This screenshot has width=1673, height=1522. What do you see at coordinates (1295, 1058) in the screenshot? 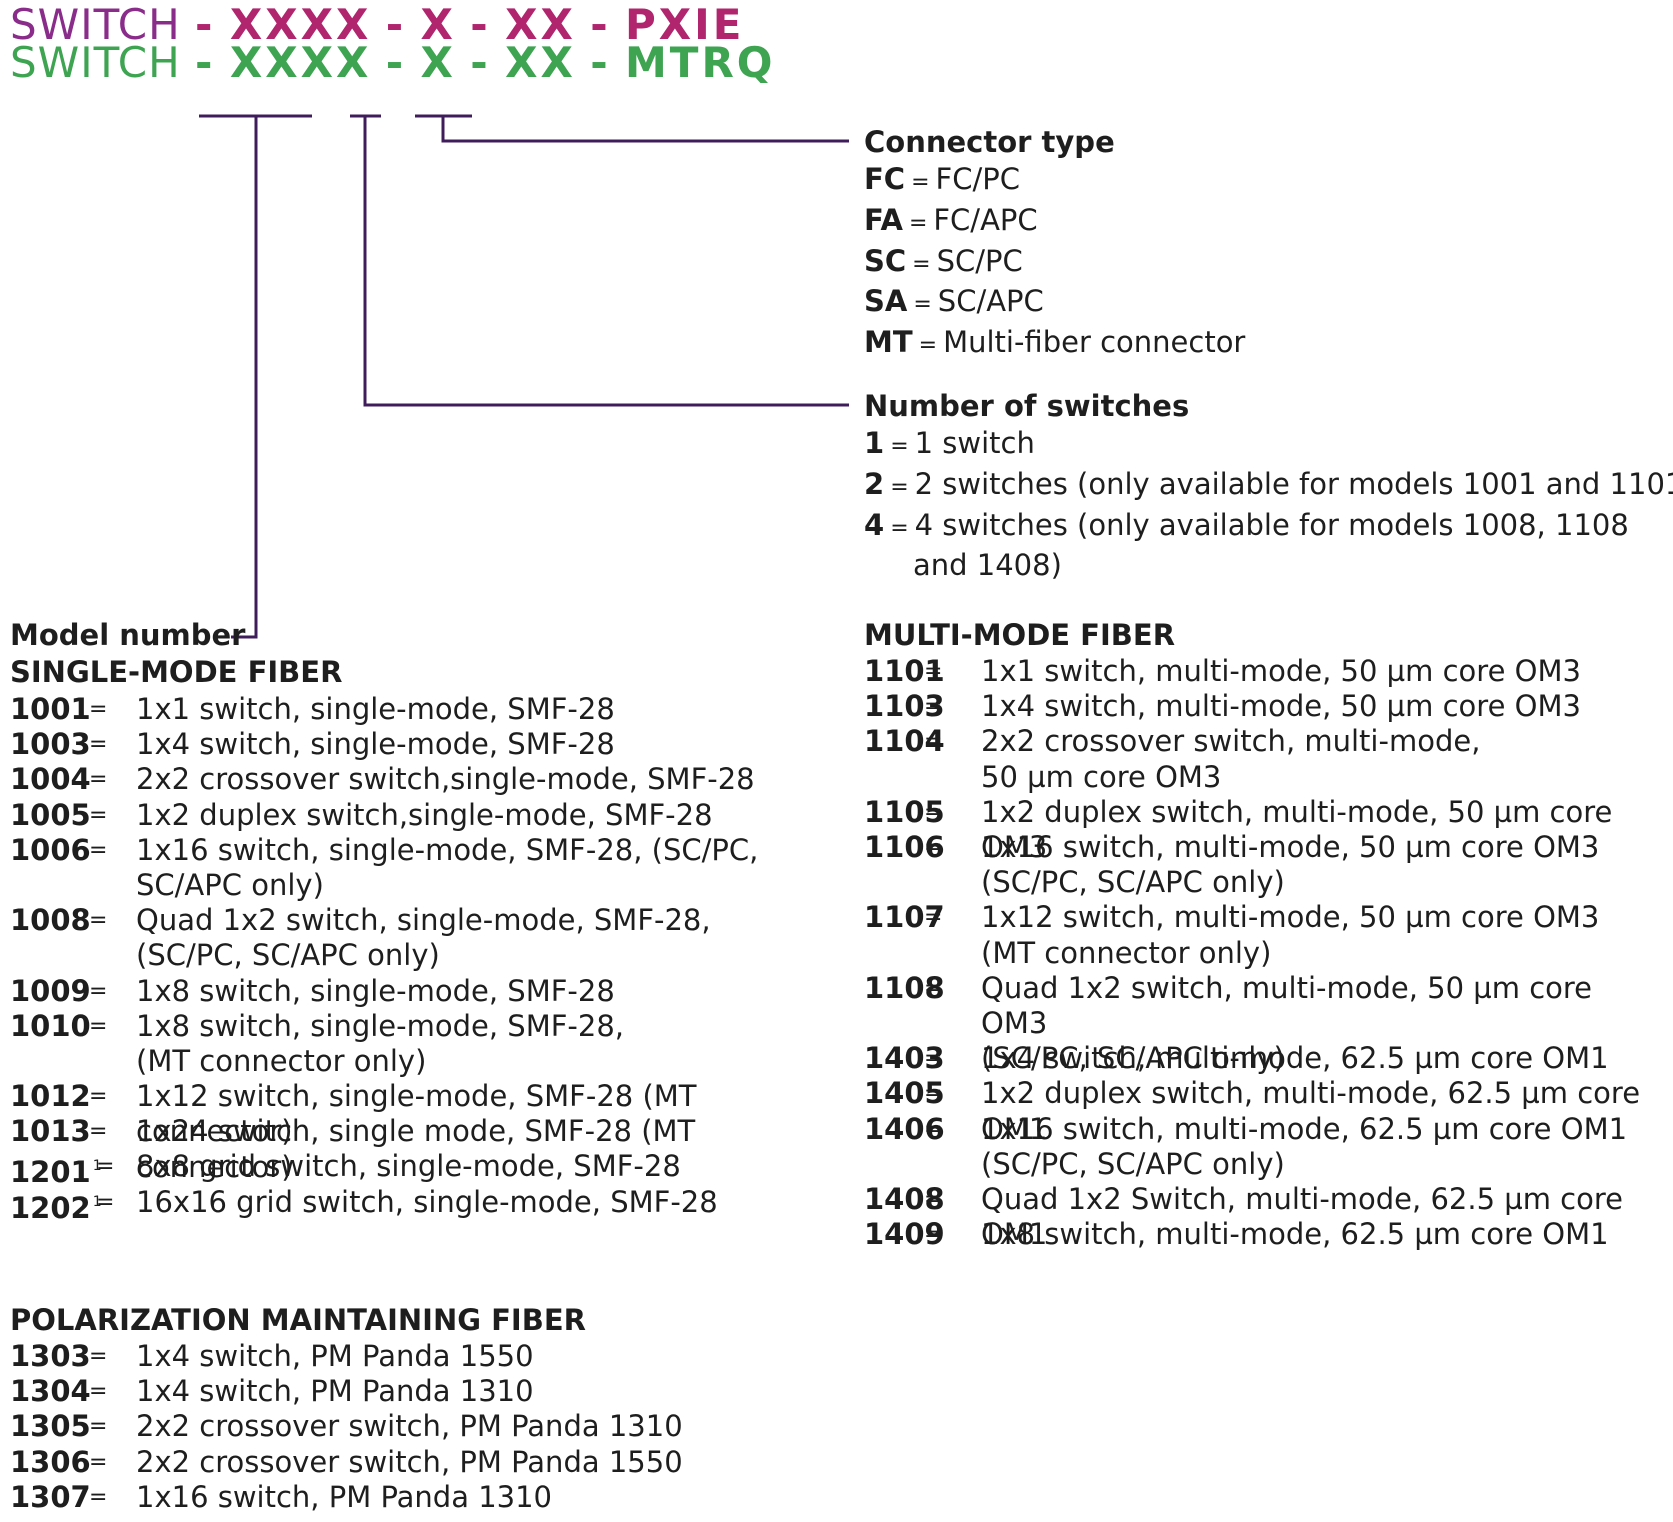
I see `model-description: 1x4 switch, multi-mode, 62.5 µm core OM1` at bounding box center [1295, 1058].